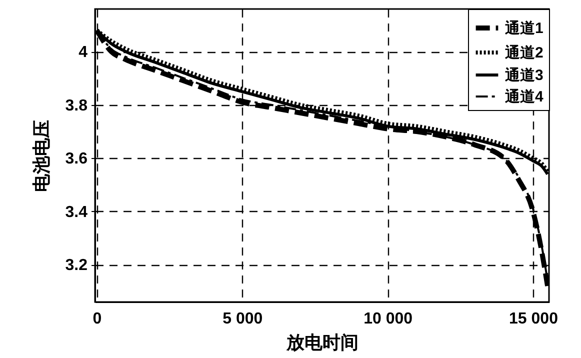 The width and height of the screenshot is (581, 358). Describe the element at coordinates (242, 319) in the screenshot. I see `x-tick-label: 5 000` at that location.